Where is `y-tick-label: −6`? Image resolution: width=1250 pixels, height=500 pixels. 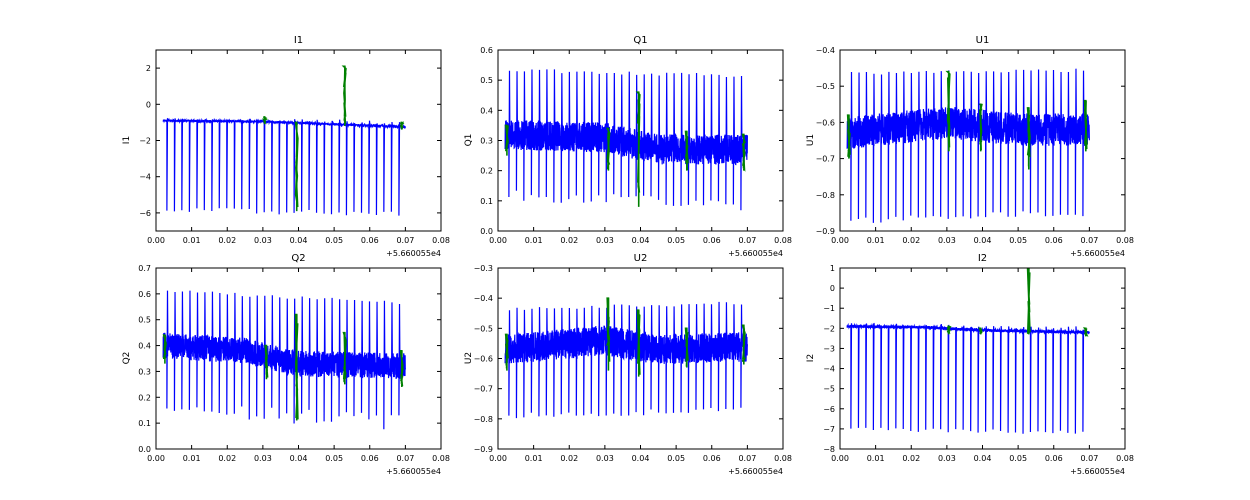
y-tick-label: −6 is located at coordinates (829, 409).